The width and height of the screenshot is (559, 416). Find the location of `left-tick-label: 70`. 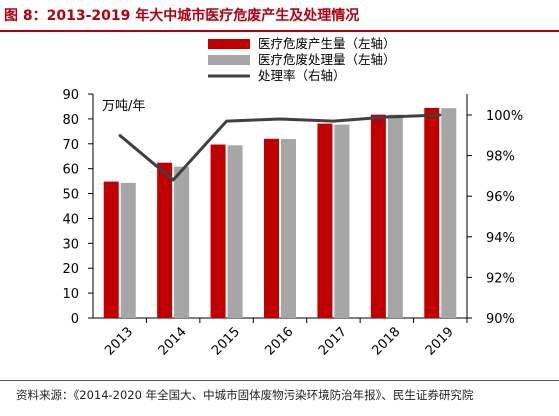

left-tick-label: 70 is located at coordinates (70, 145).